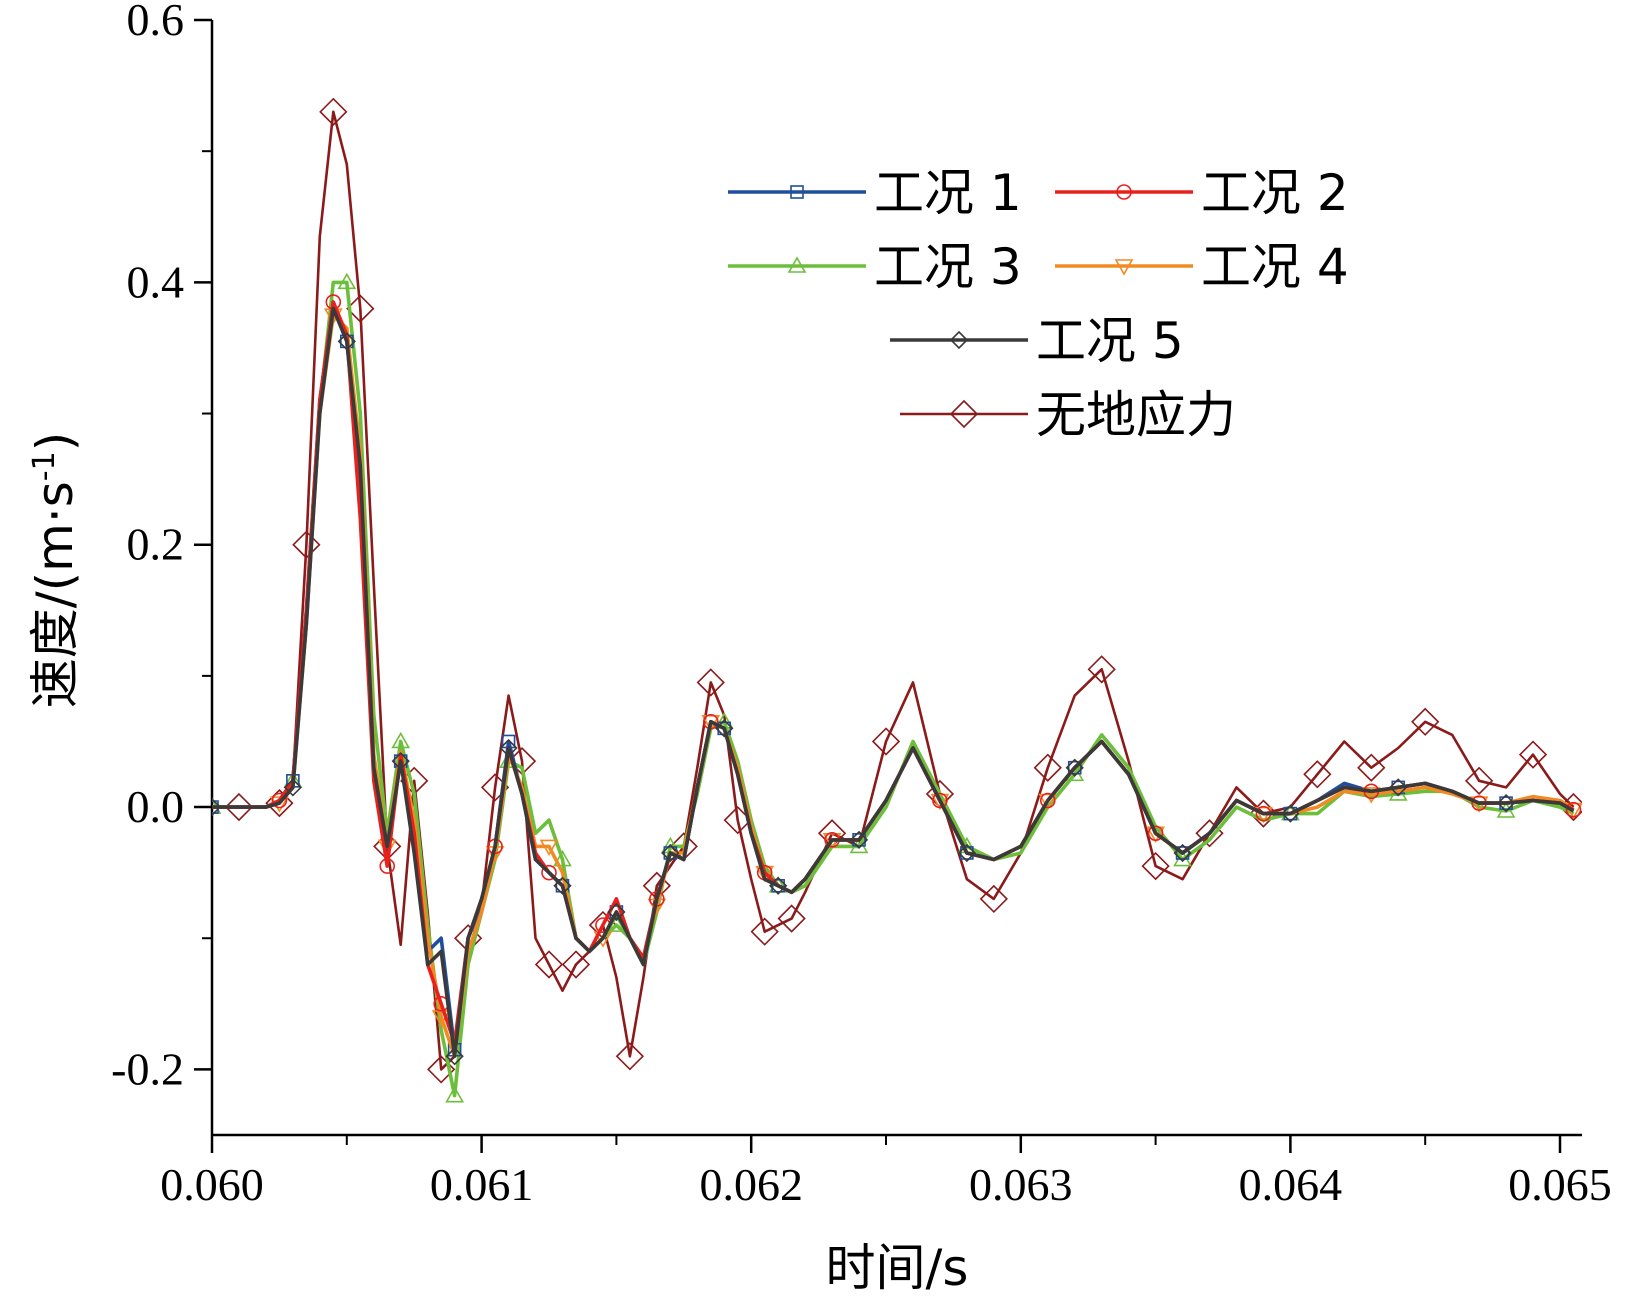 The image size is (1644, 1300). I want to click on legend-label: 工况 5, so click(1110, 341).